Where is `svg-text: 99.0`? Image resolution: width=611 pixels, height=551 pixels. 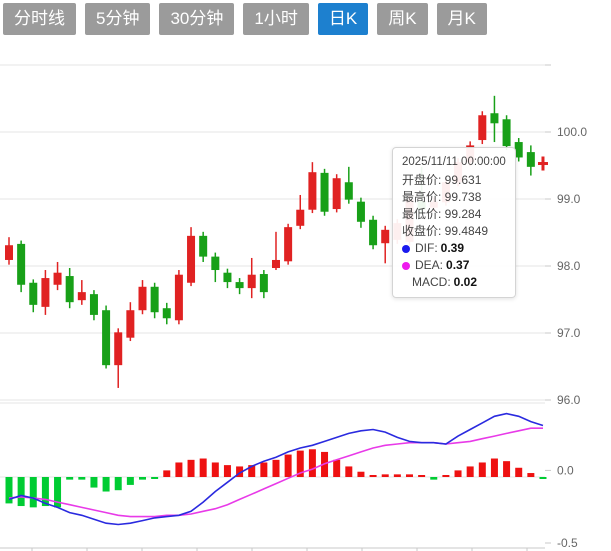
svg-text: 99.0 is located at coordinates (569, 199).